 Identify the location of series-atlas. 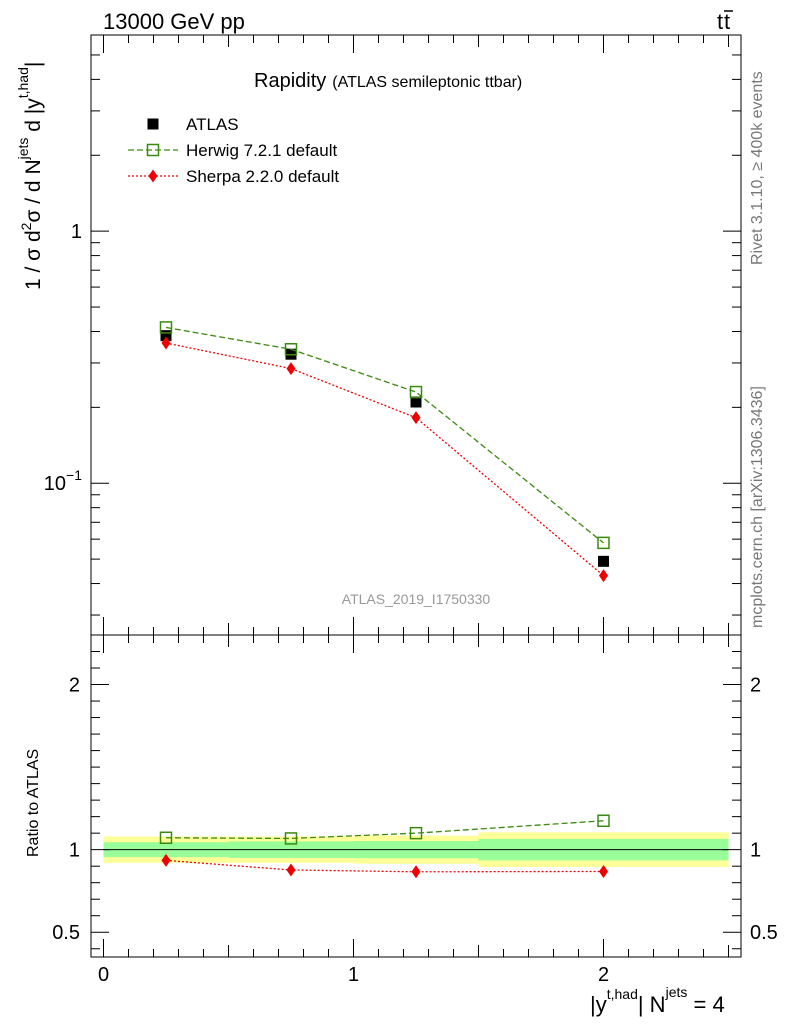
(384, 448).